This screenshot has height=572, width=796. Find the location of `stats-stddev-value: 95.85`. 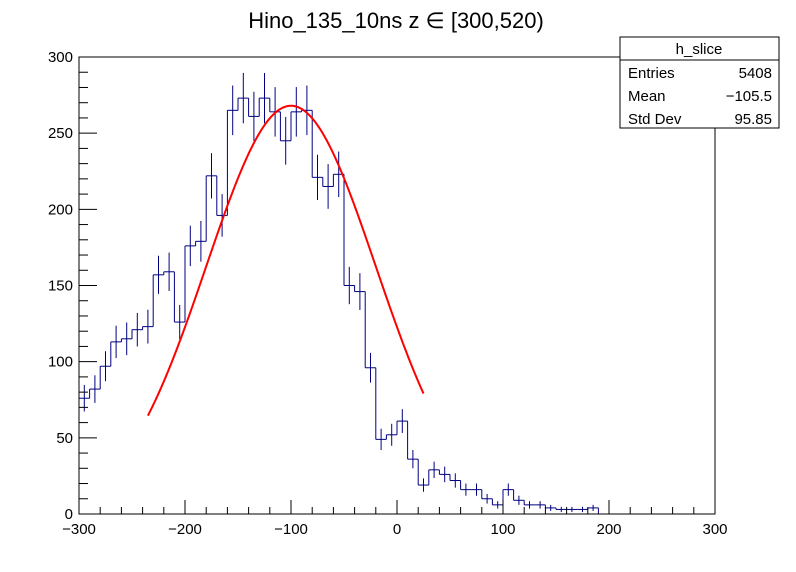

stats-stddev-value: 95.85 is located at coordinates (753, 119).